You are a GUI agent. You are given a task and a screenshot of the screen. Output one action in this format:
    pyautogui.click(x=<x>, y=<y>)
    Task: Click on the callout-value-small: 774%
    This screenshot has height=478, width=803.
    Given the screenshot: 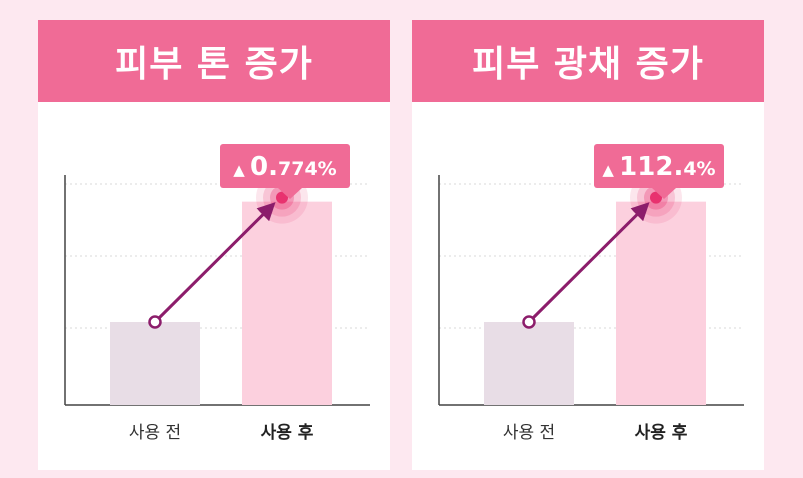 What is the action you would take?
    pyautogui.click(x=307, y=169)
    